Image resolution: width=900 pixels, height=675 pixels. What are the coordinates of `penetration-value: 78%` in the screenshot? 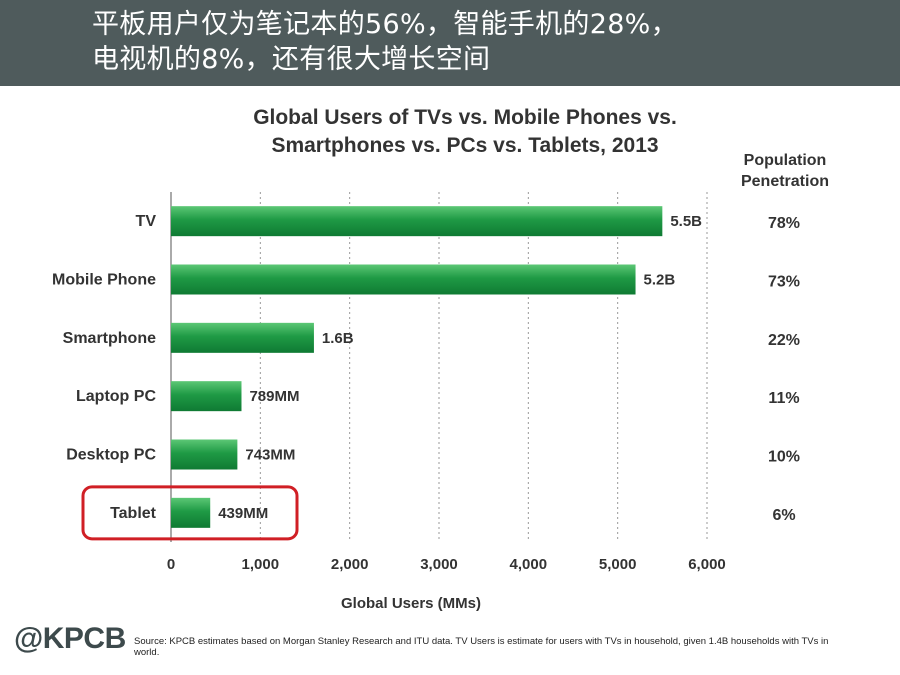 It's located at (784, 223).